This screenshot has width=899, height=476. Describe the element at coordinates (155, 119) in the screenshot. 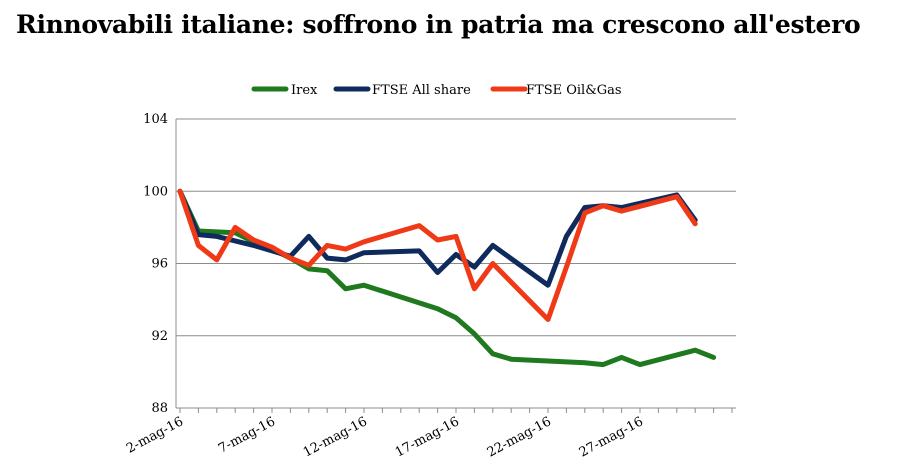

I see `y-tick-label: 104` at that location.